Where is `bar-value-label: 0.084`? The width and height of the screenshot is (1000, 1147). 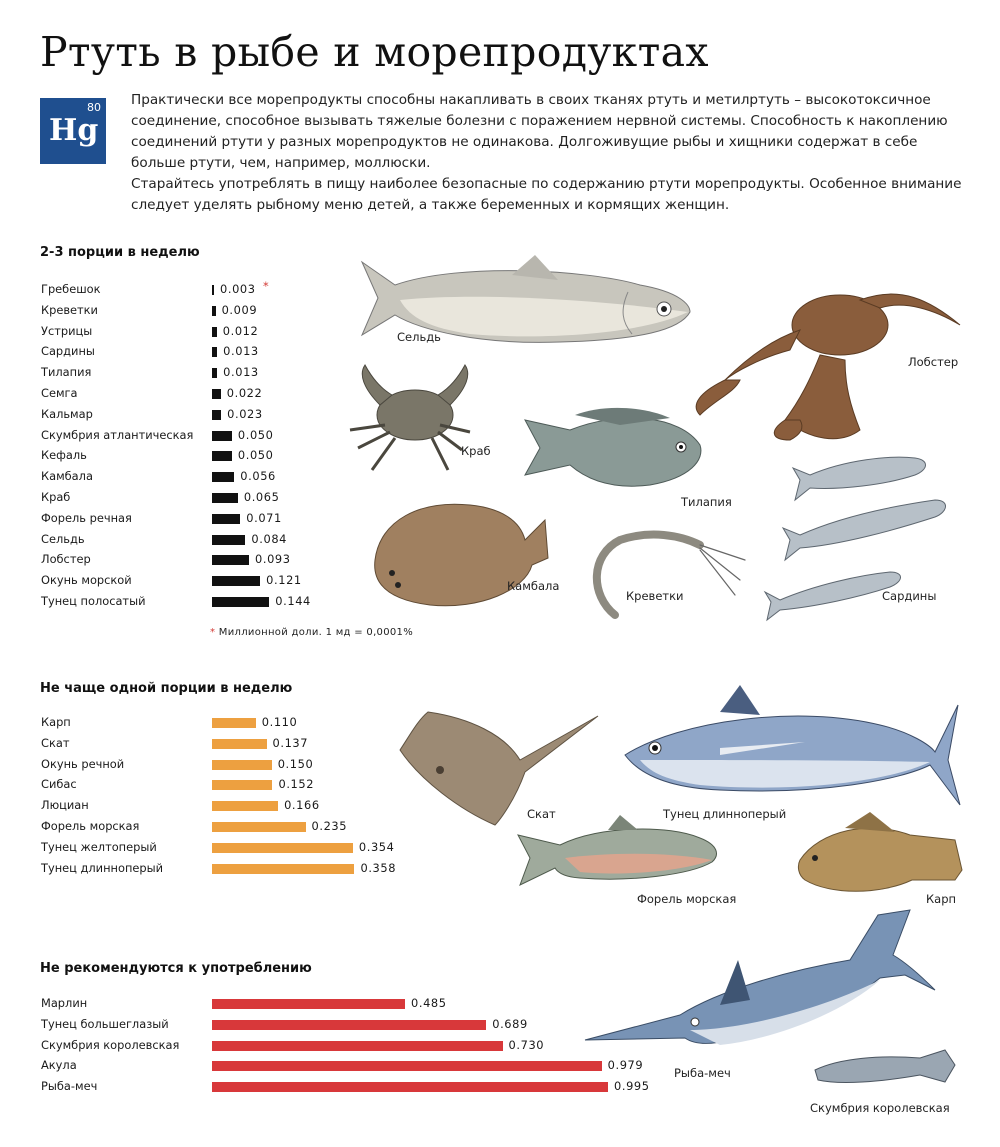 bar-value-label: 0.084 is located at coordinates (269, 538).